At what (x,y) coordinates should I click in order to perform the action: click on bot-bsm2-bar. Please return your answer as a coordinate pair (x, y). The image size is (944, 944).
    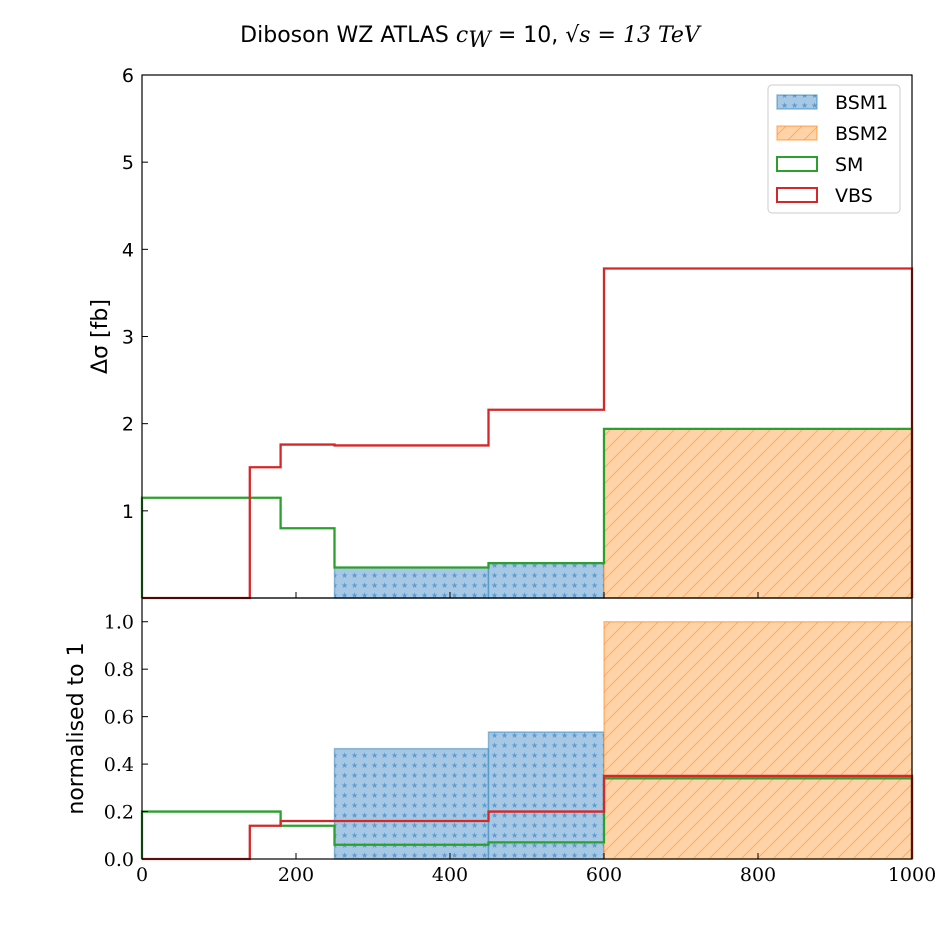
    Looking at the image, I should click on (758, 740).